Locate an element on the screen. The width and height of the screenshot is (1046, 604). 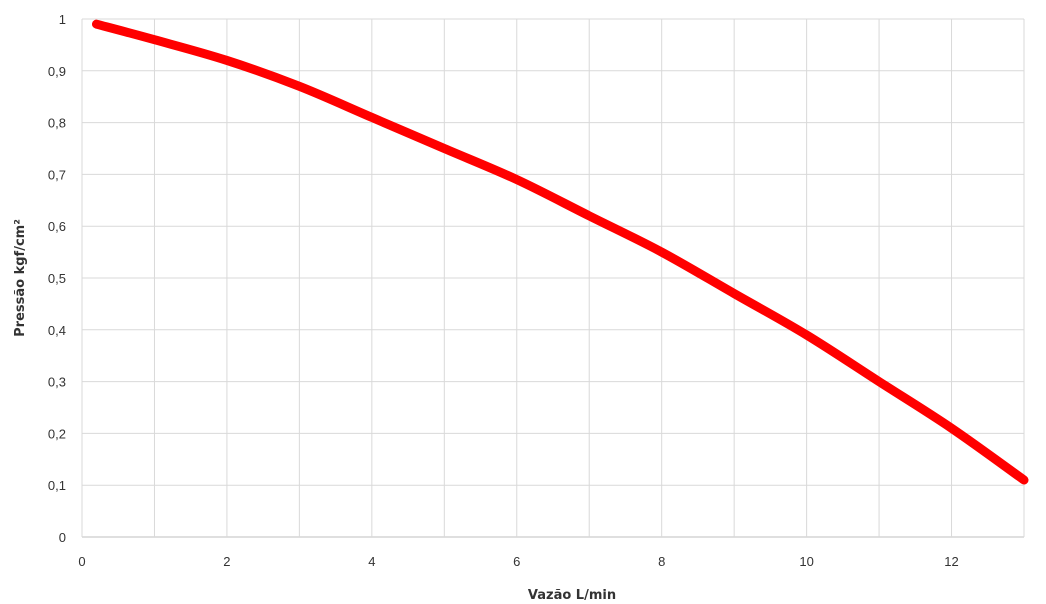
y-tick-label: 0,5 is located at coordinates (57, 278).